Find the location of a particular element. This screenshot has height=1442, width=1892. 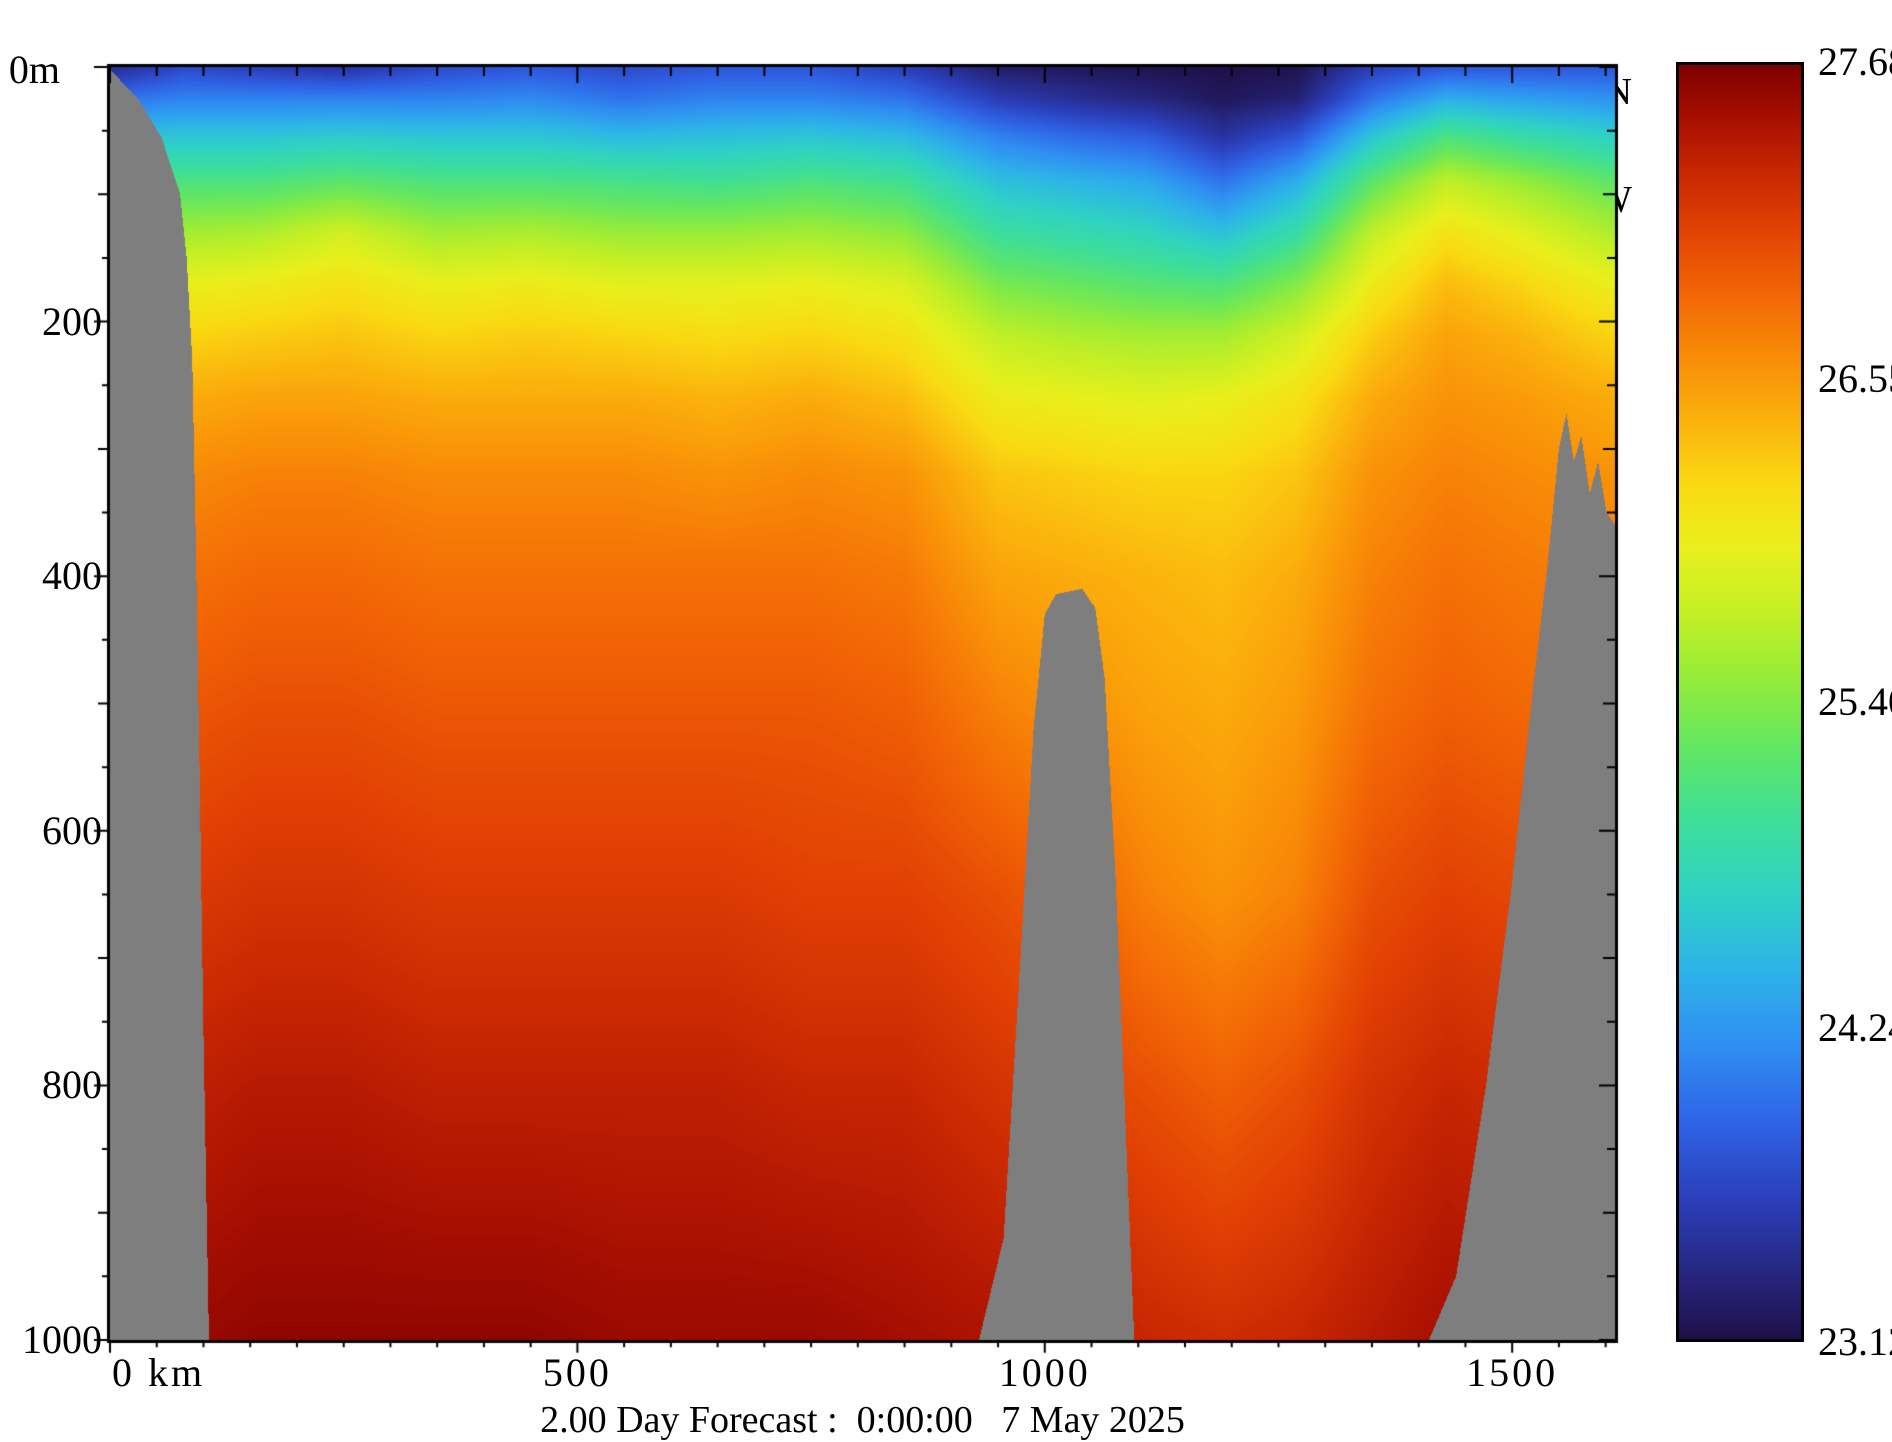

forecast-caption: 2.00 Day Forecast : 0:00:00 7 May 2025 is located at coordinates (862, 1420).